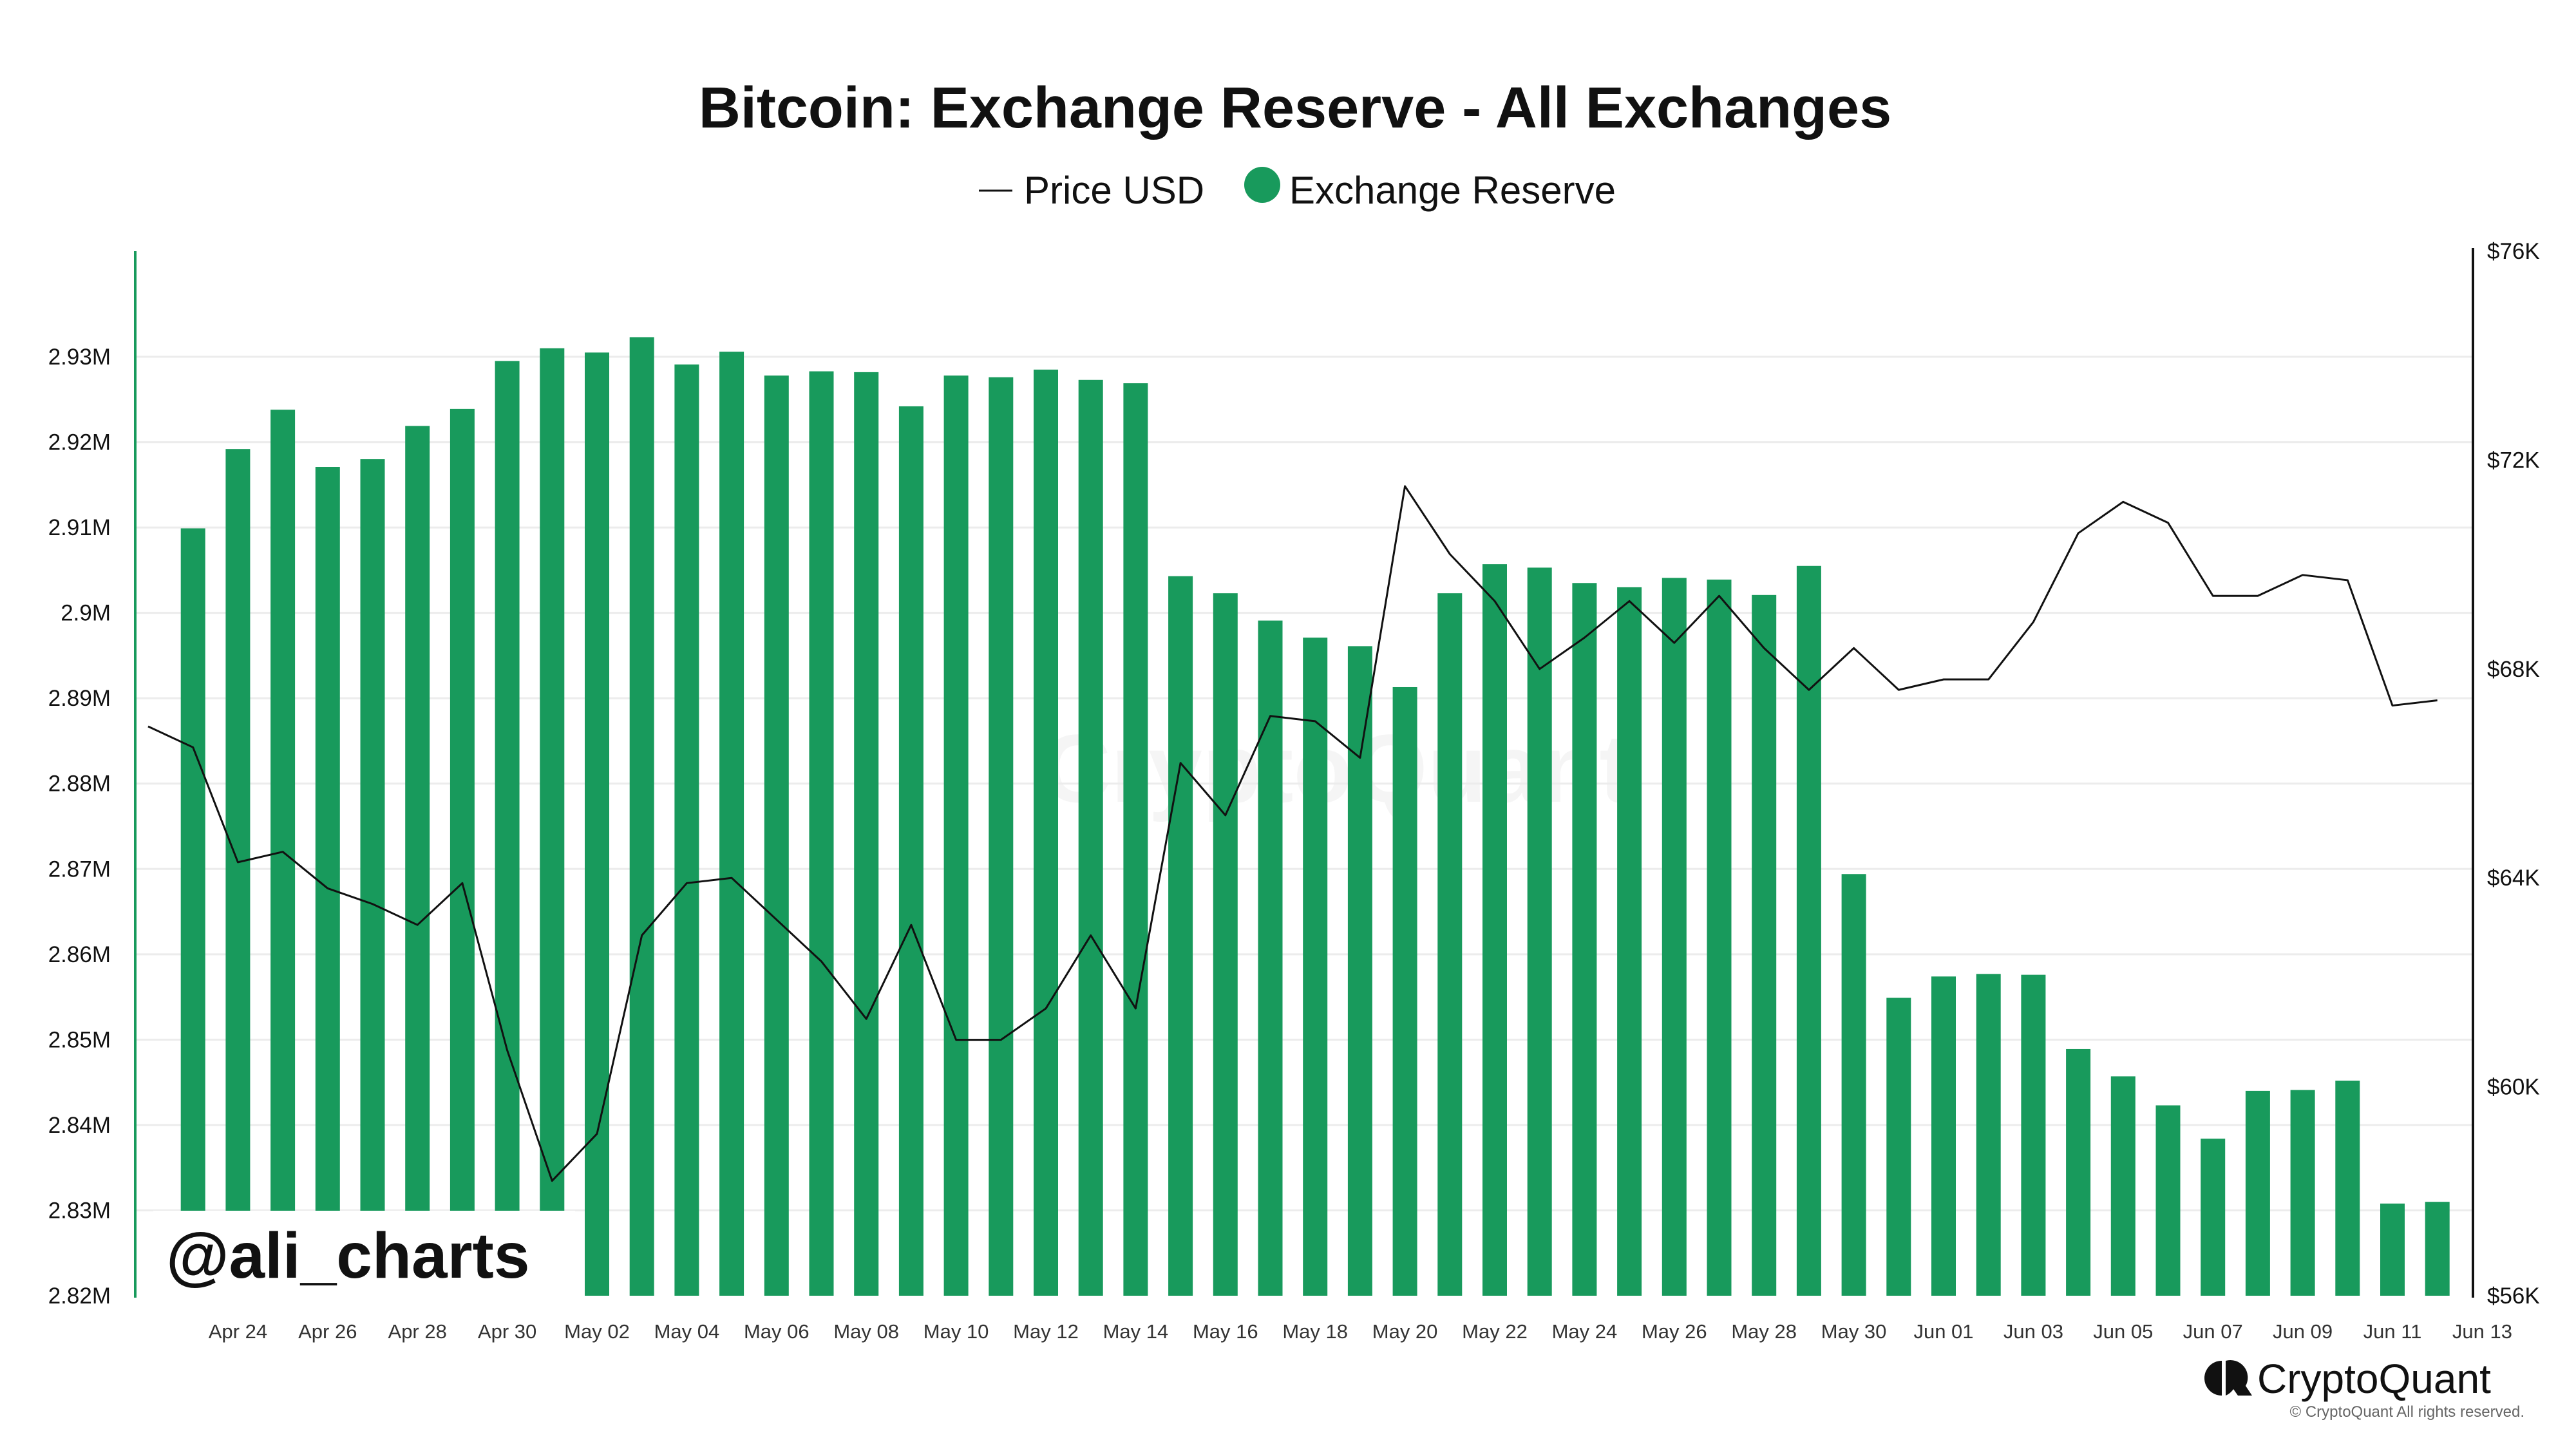 This screenshot has width=2576, height=1449. I want to click on right-axis-tick-label: $56K, so click(2514, 1296).